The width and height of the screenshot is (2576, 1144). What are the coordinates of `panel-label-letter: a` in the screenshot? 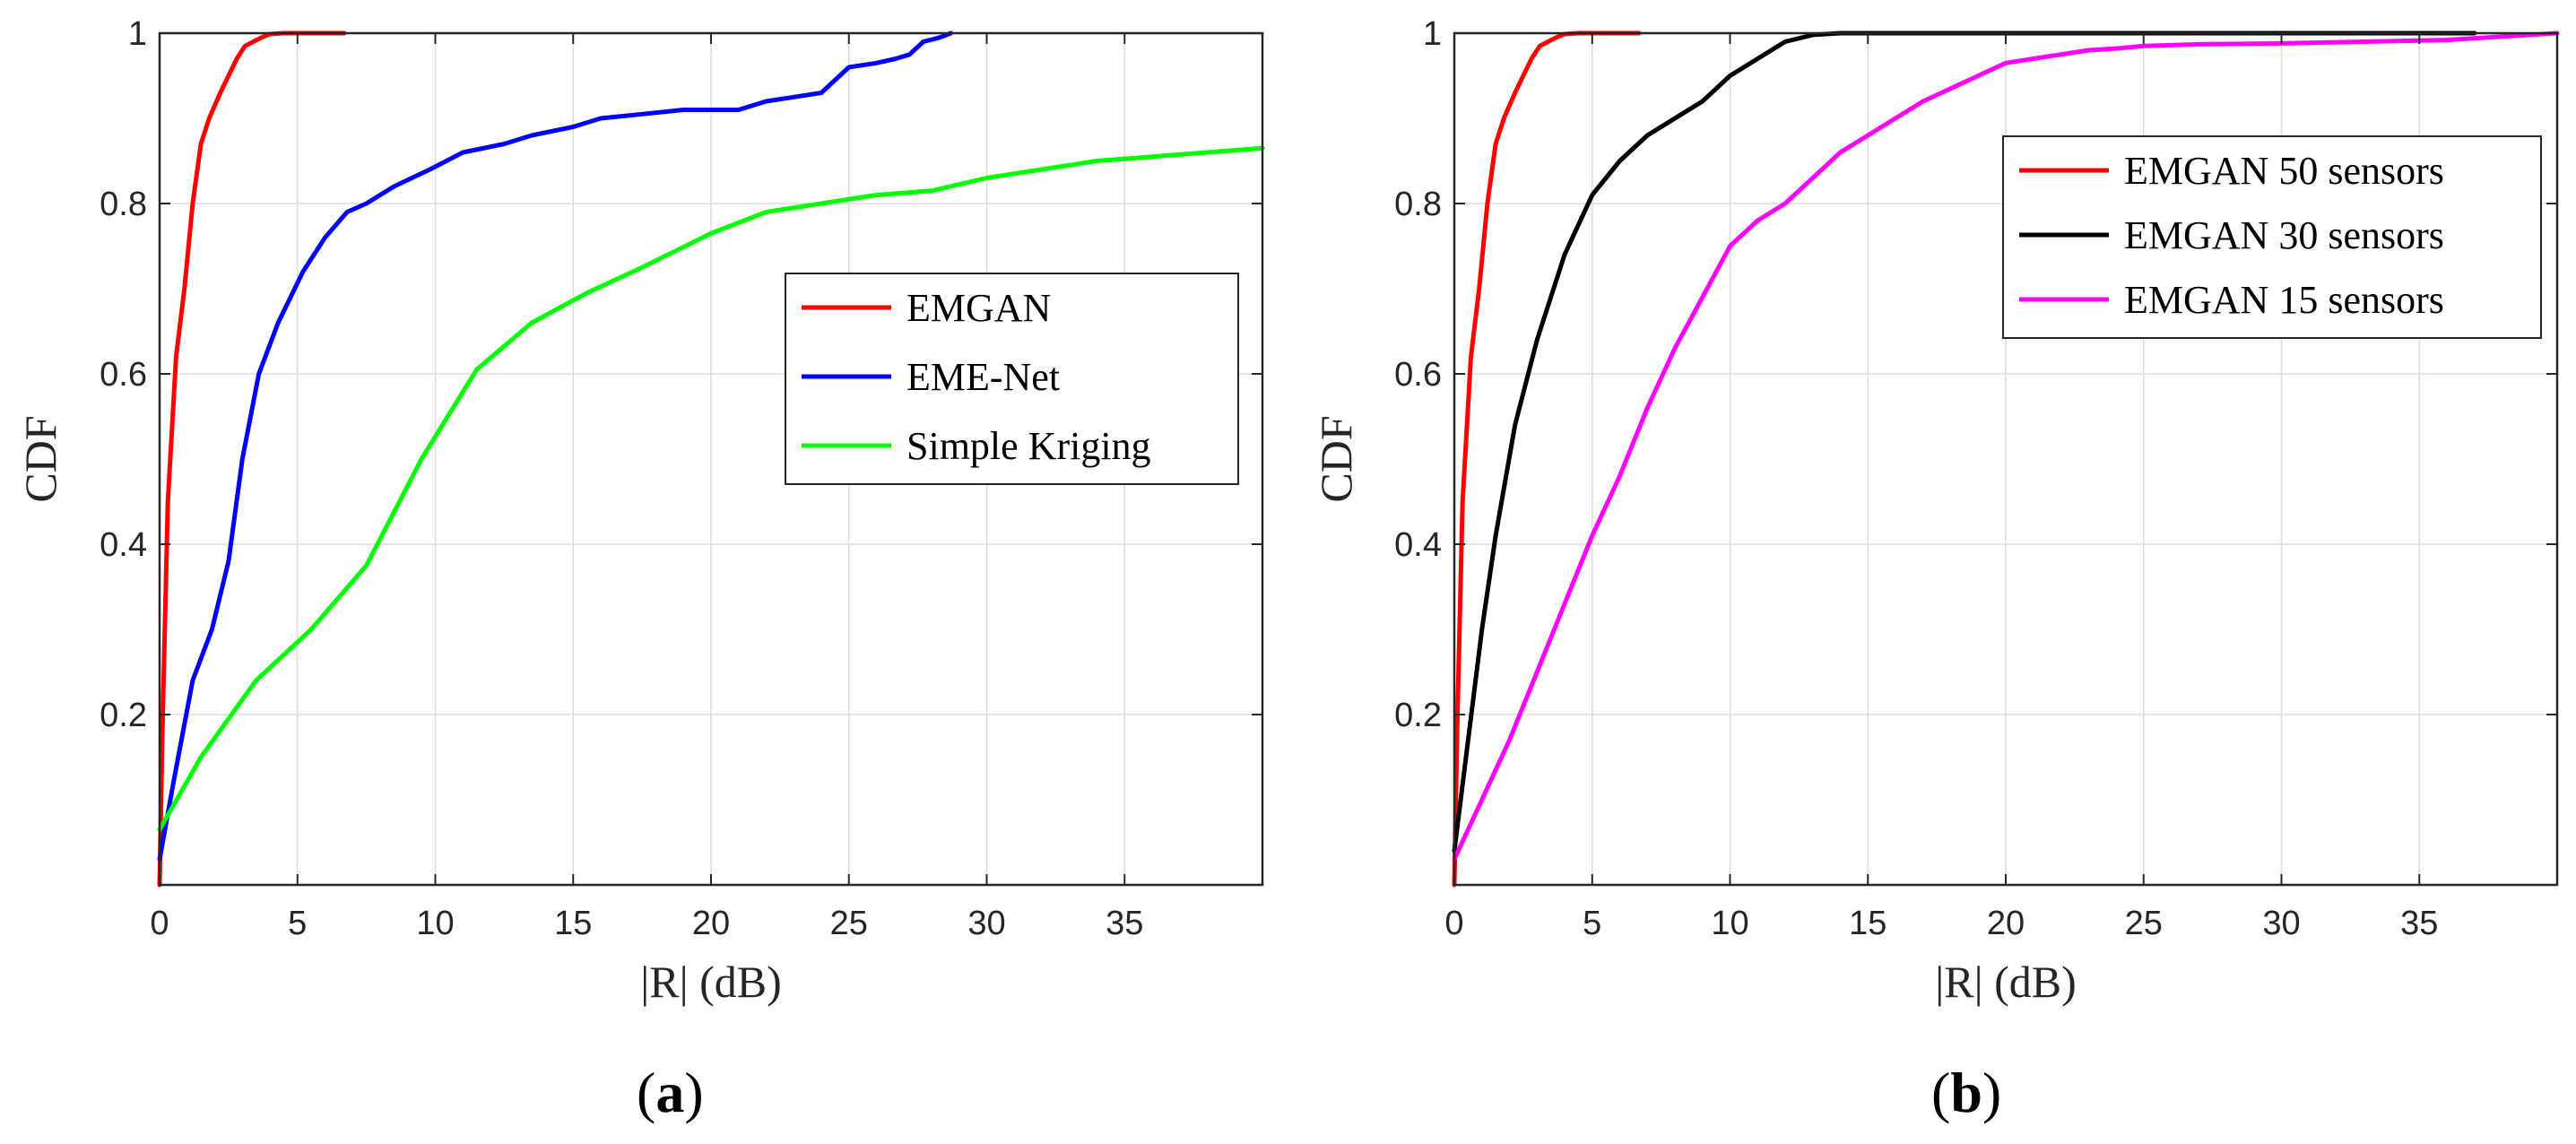 It's located at (669, 1092).